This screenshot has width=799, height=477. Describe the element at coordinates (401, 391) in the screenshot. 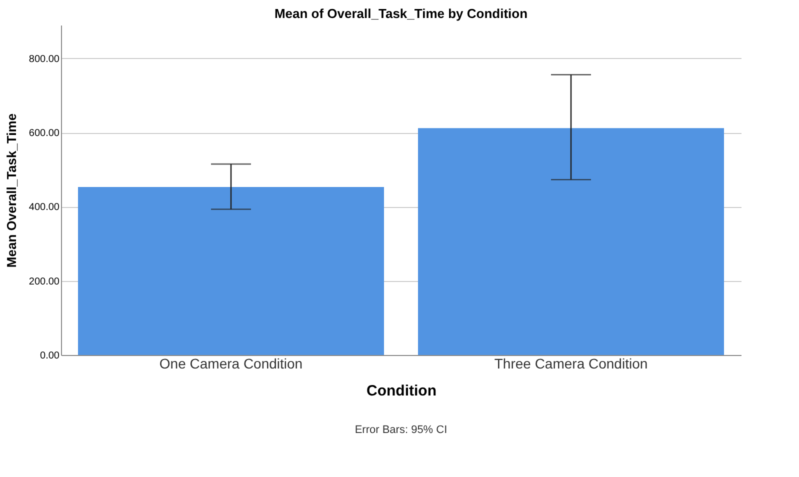

I see `x-axis-title: Condition` at that location.